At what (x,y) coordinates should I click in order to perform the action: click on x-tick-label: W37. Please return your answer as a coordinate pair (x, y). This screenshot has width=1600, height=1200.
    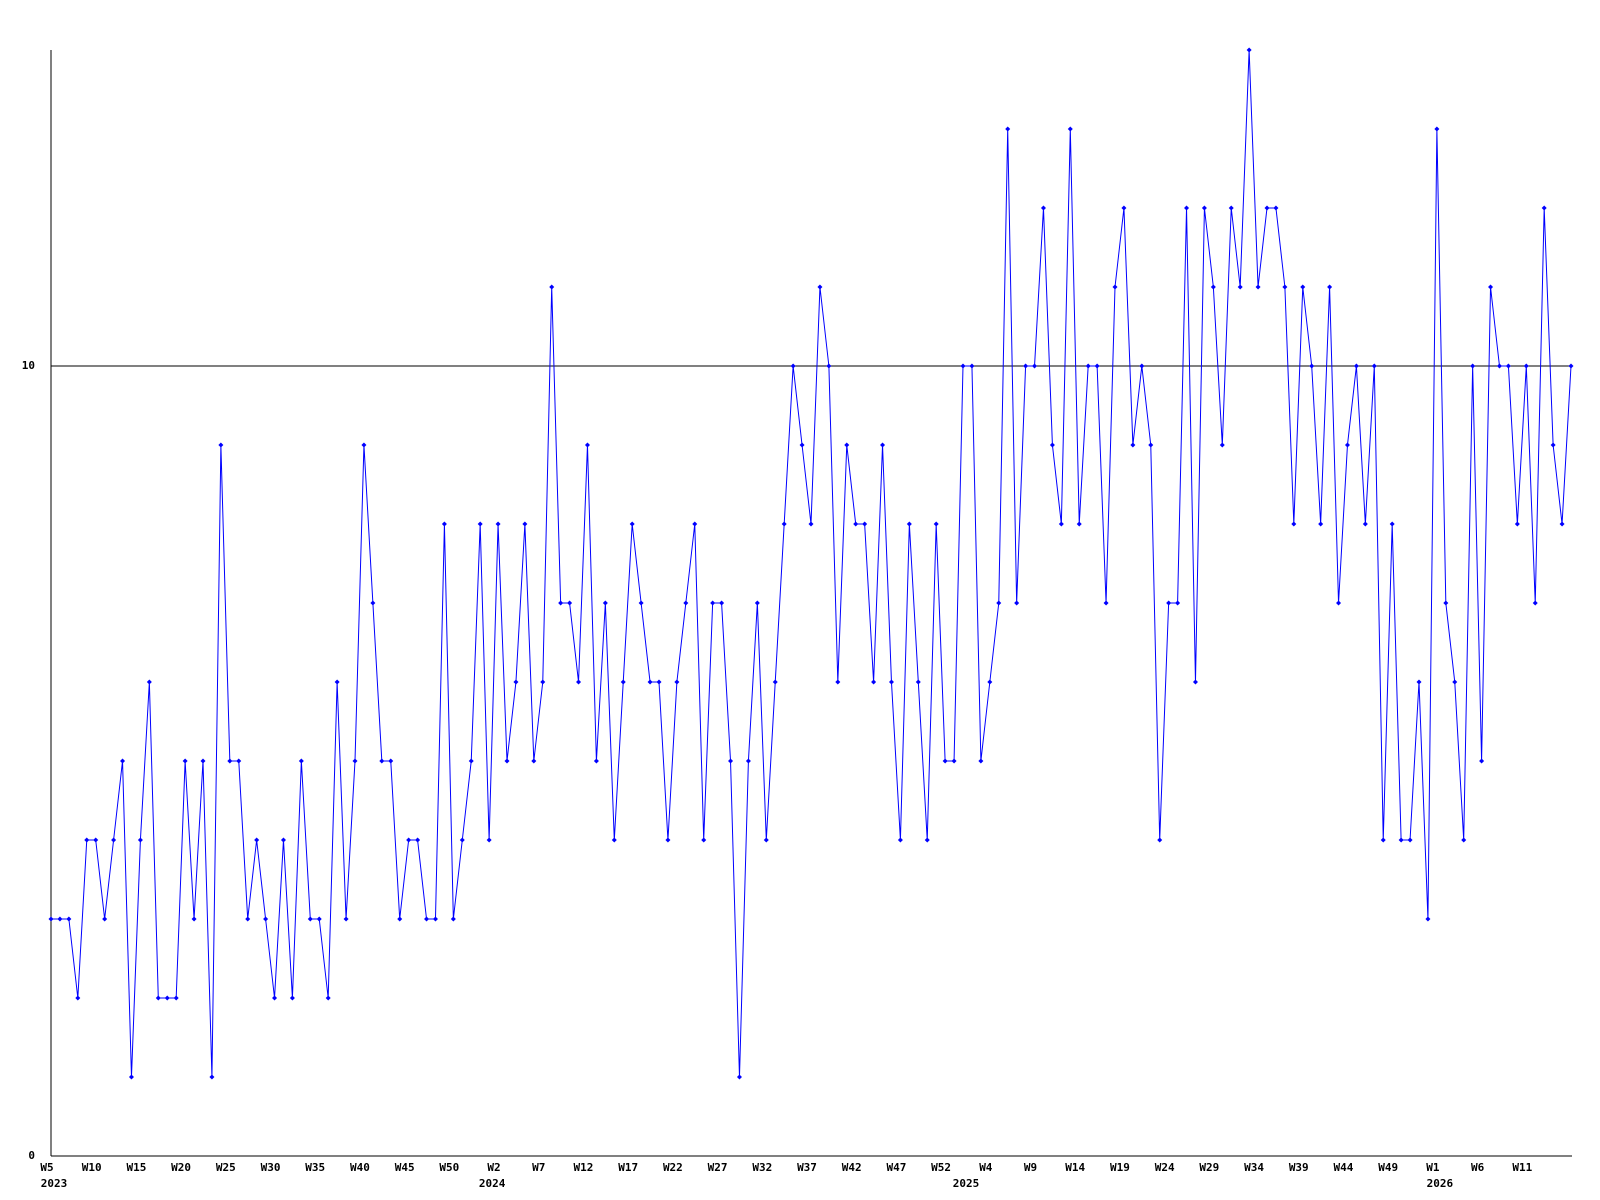
    Looking at the image, I should click on (807, 1167).